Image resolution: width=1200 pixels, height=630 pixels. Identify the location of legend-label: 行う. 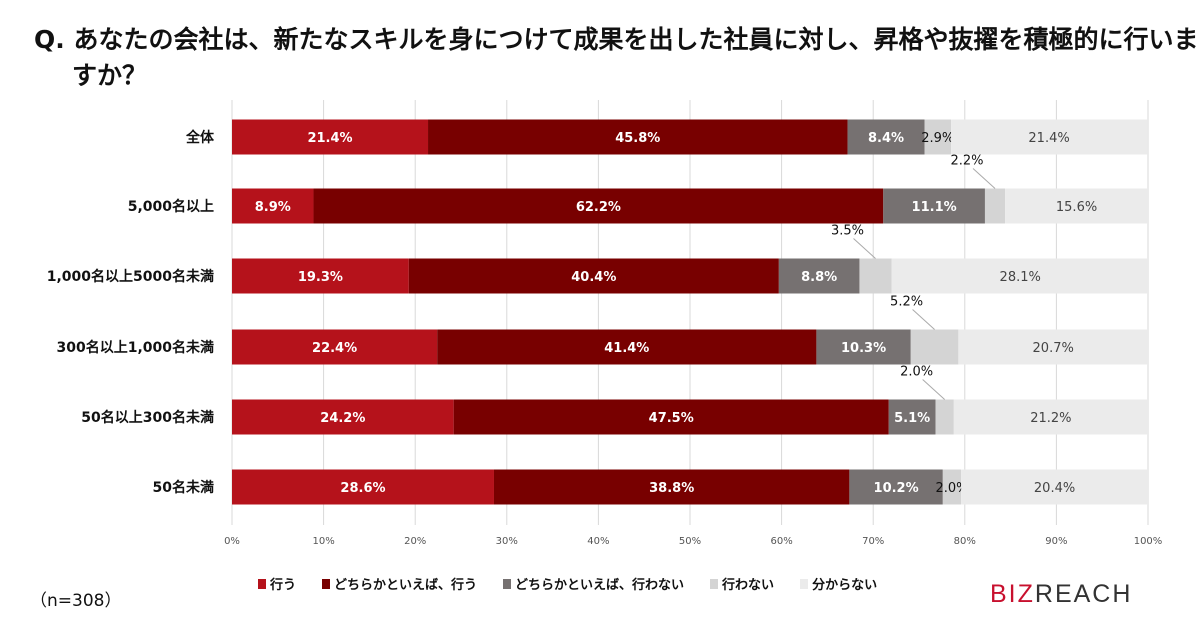
(283, 585).